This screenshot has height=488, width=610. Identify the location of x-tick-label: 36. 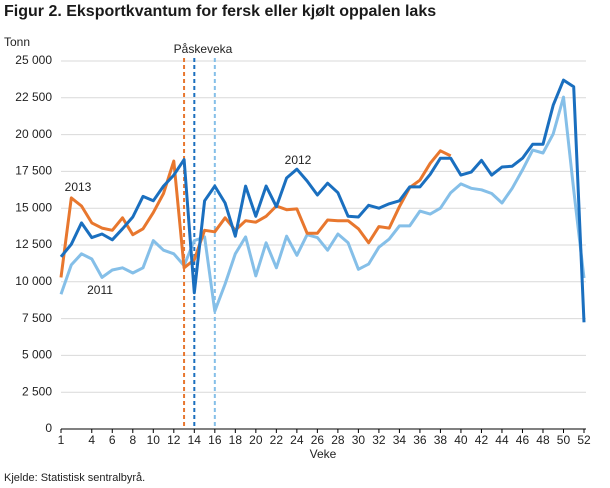
(420, 440).